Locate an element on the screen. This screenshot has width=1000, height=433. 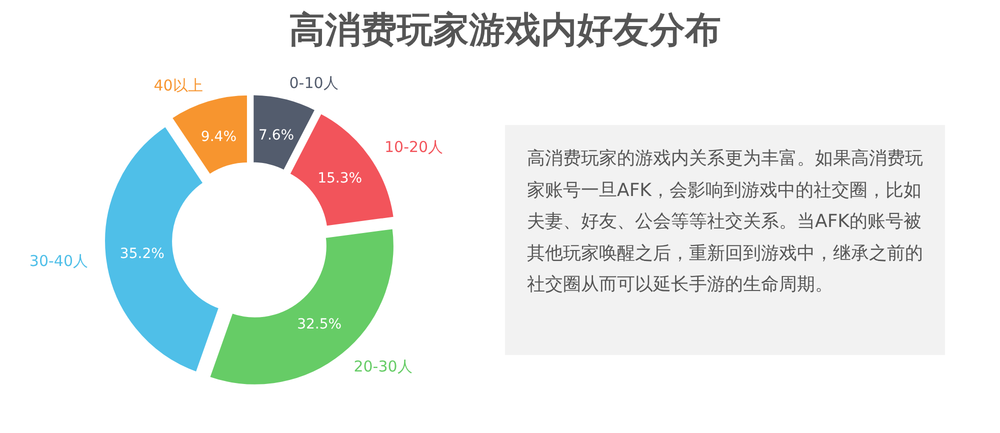
slice-label: 30-40人 is located at coordinates (58, 261).